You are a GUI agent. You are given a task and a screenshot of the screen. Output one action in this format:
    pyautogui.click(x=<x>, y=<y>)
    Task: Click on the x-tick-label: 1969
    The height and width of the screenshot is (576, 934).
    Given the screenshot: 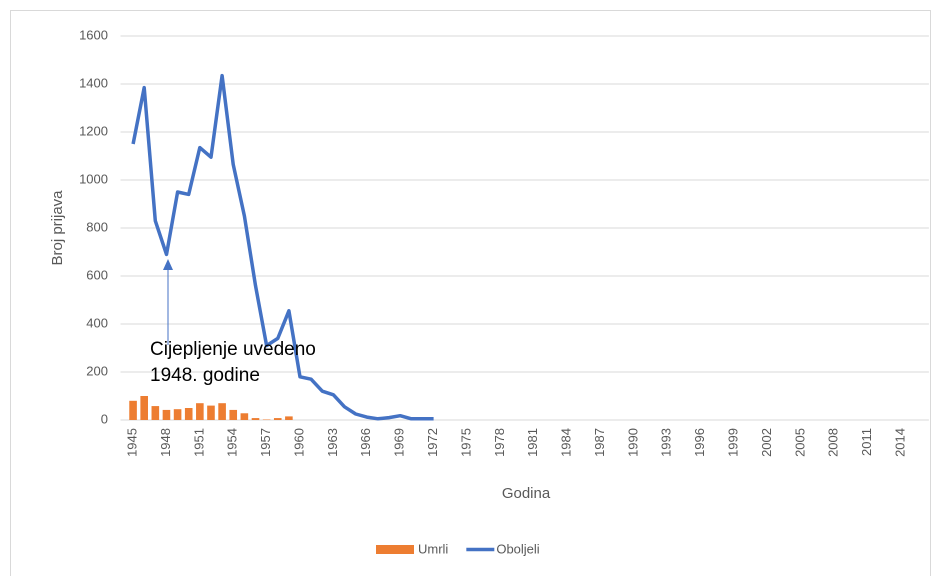 What is the action you would take?
    pyautogui.click(x=399, y=442)
    